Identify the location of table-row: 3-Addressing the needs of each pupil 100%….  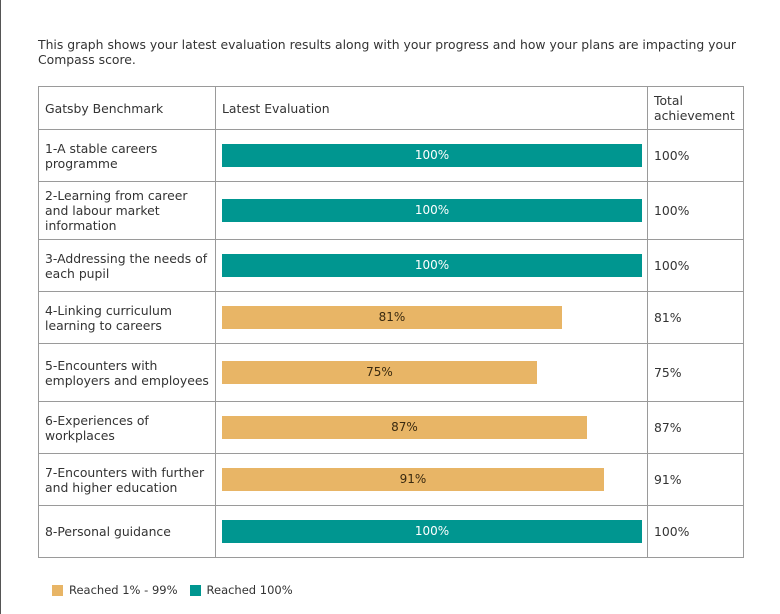
(391, 265).